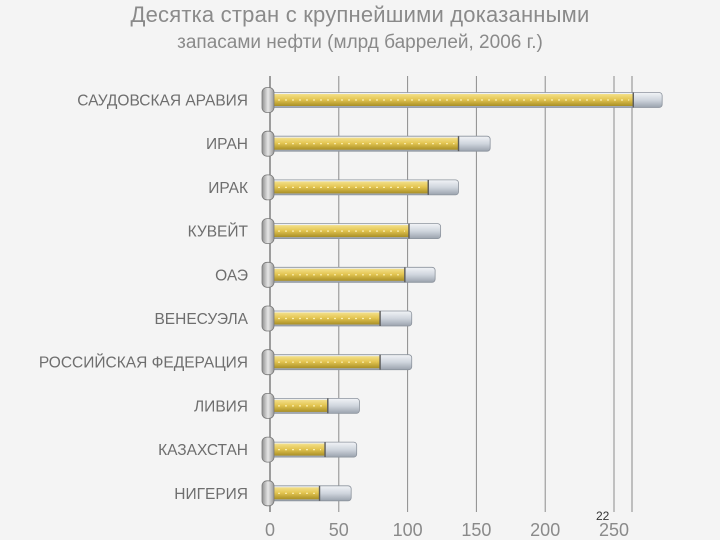  I want to click on category-label: НИГЕРИЯ, so click(211, 494).